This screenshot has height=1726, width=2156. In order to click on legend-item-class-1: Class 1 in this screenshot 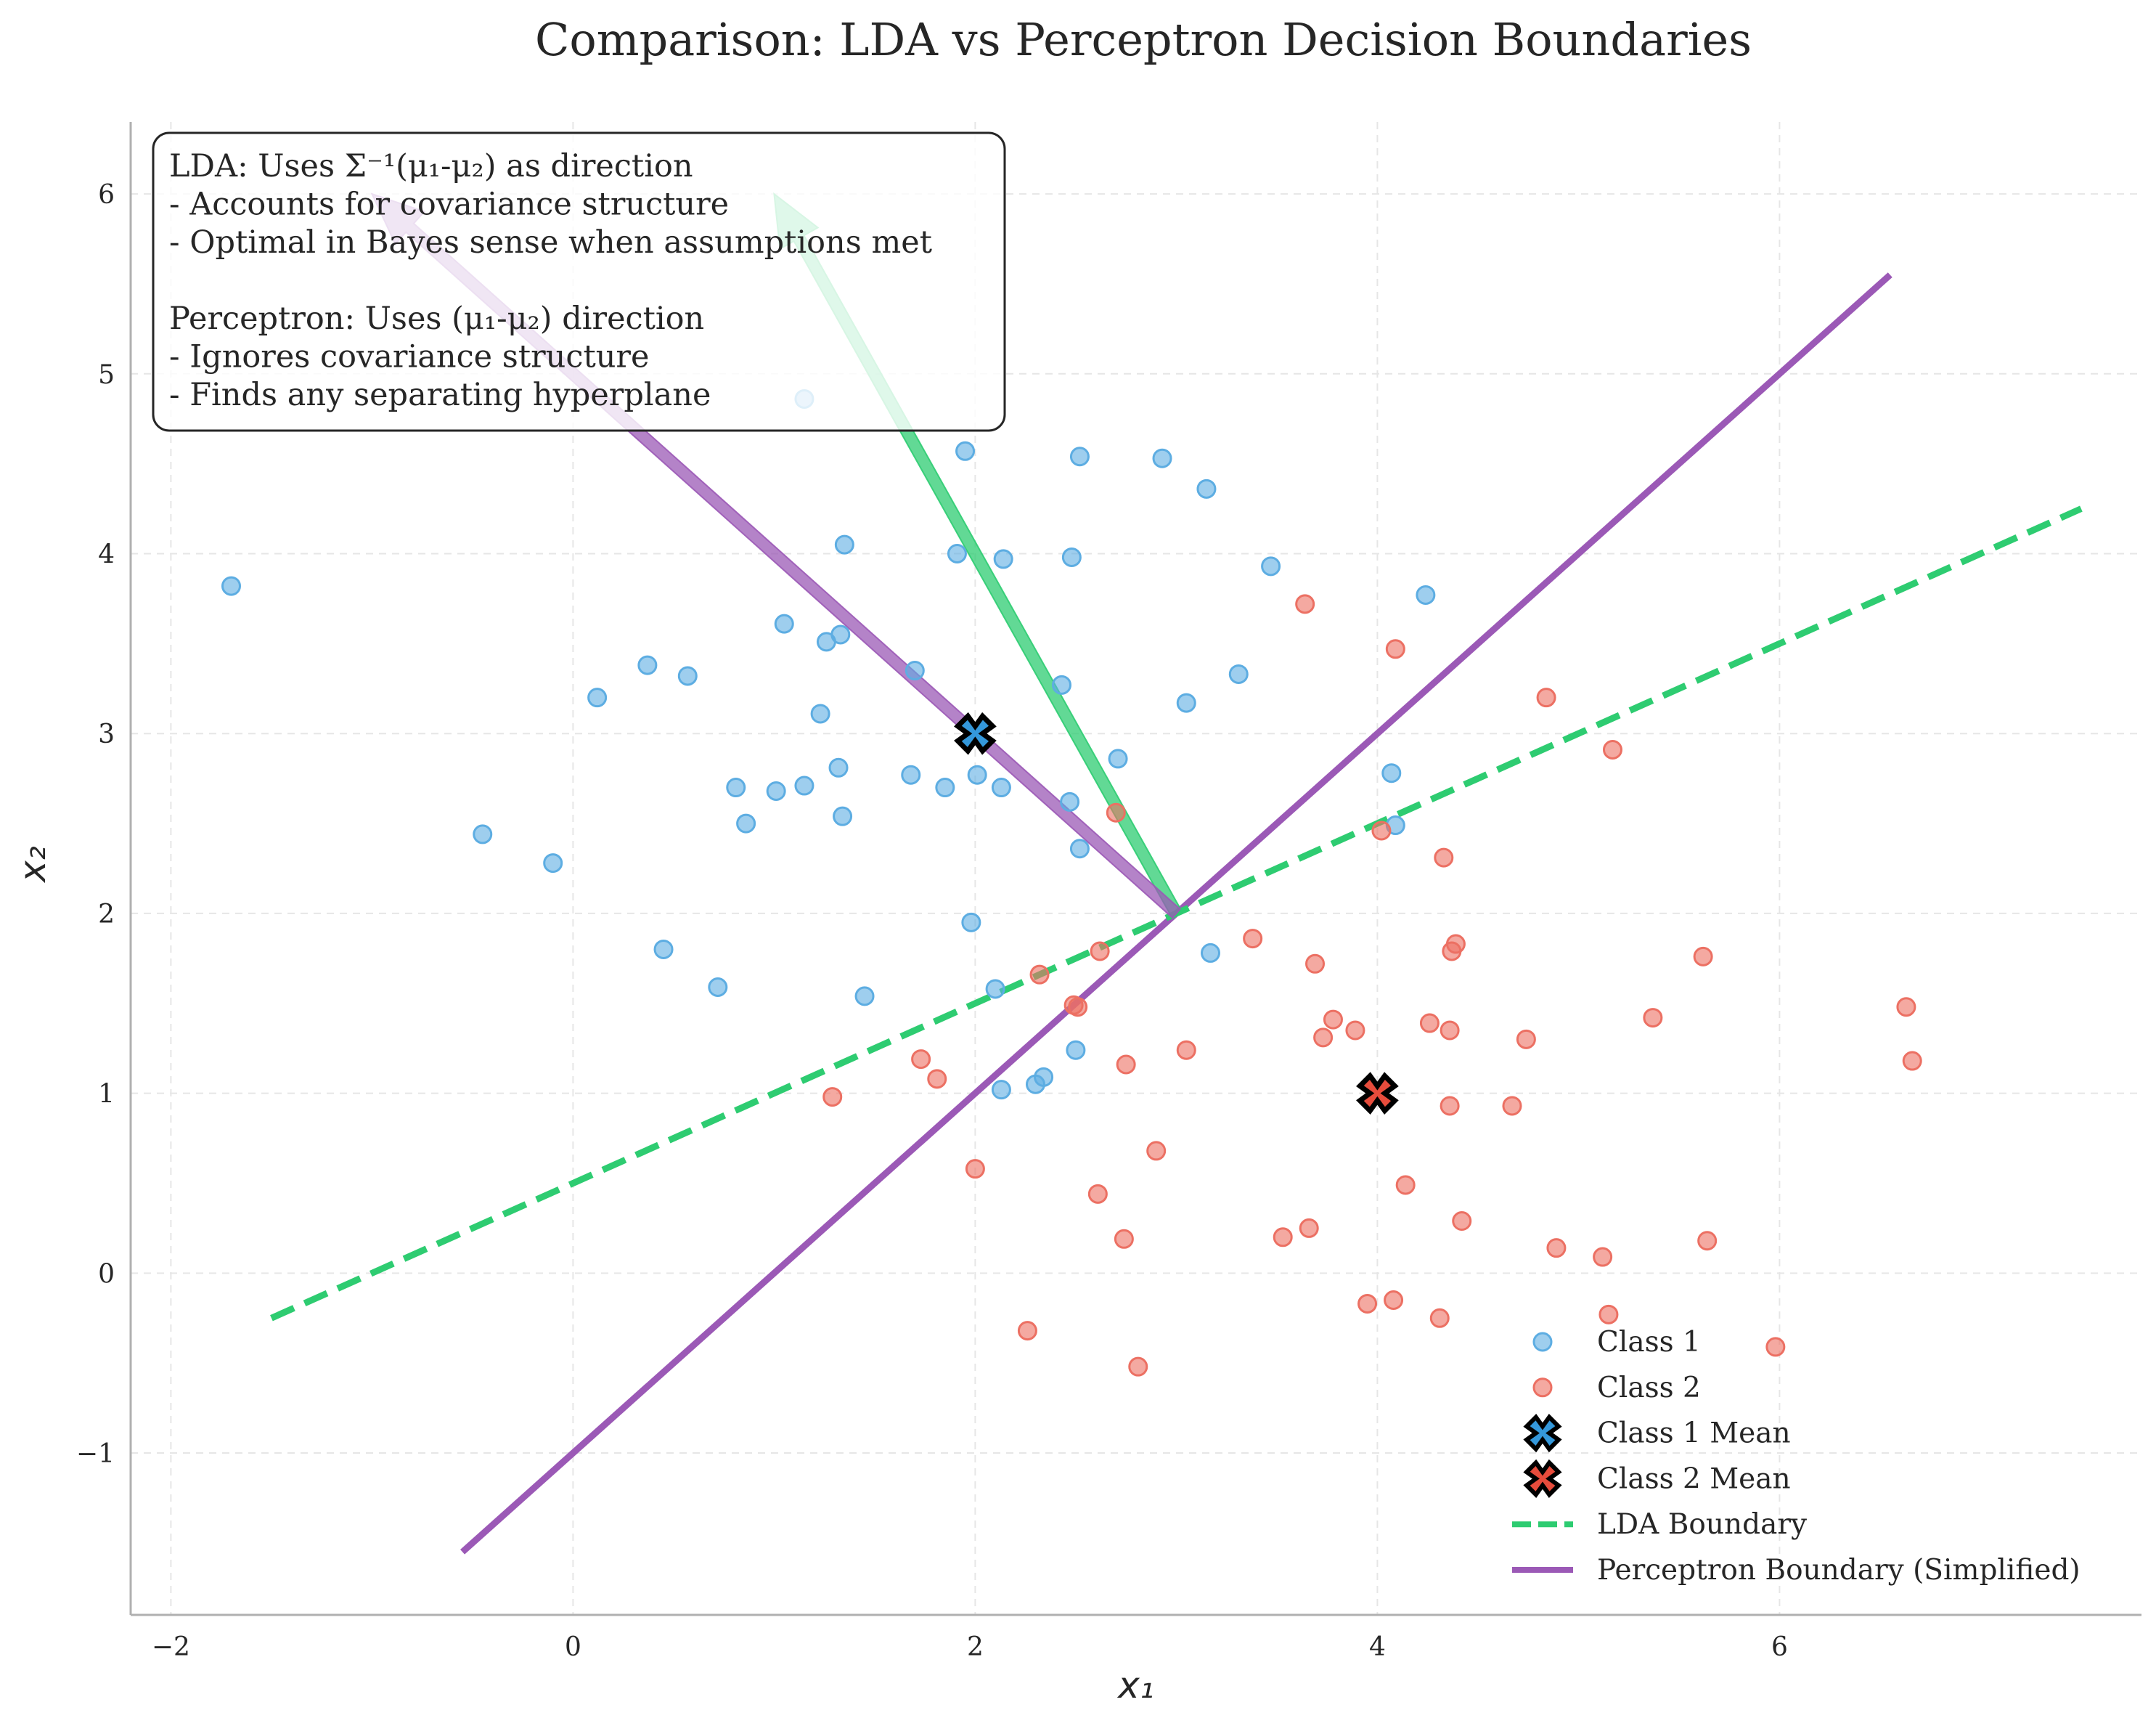, I will do `click(1617, 1342)`.